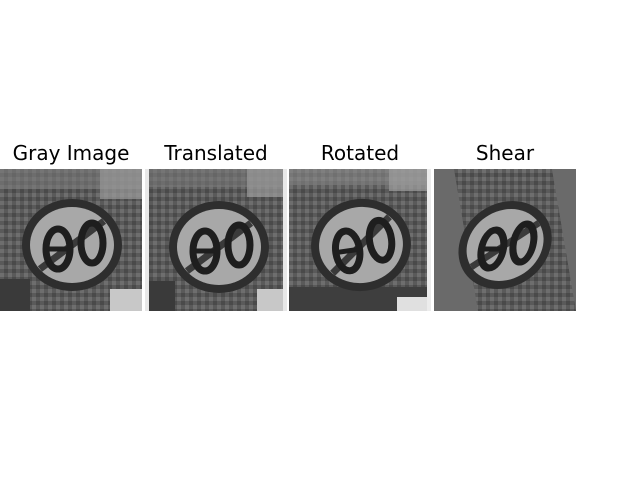  I want to click on panel-title: Rotated, so click(360, 153).